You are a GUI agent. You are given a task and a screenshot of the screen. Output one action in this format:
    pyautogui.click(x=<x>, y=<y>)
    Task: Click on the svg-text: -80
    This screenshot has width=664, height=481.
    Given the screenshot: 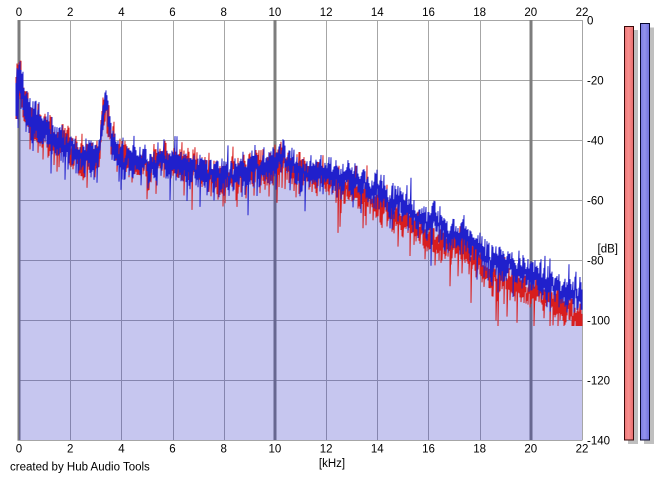 What is the action you would take?
    pyautogui.click(x=595, y=262)
    